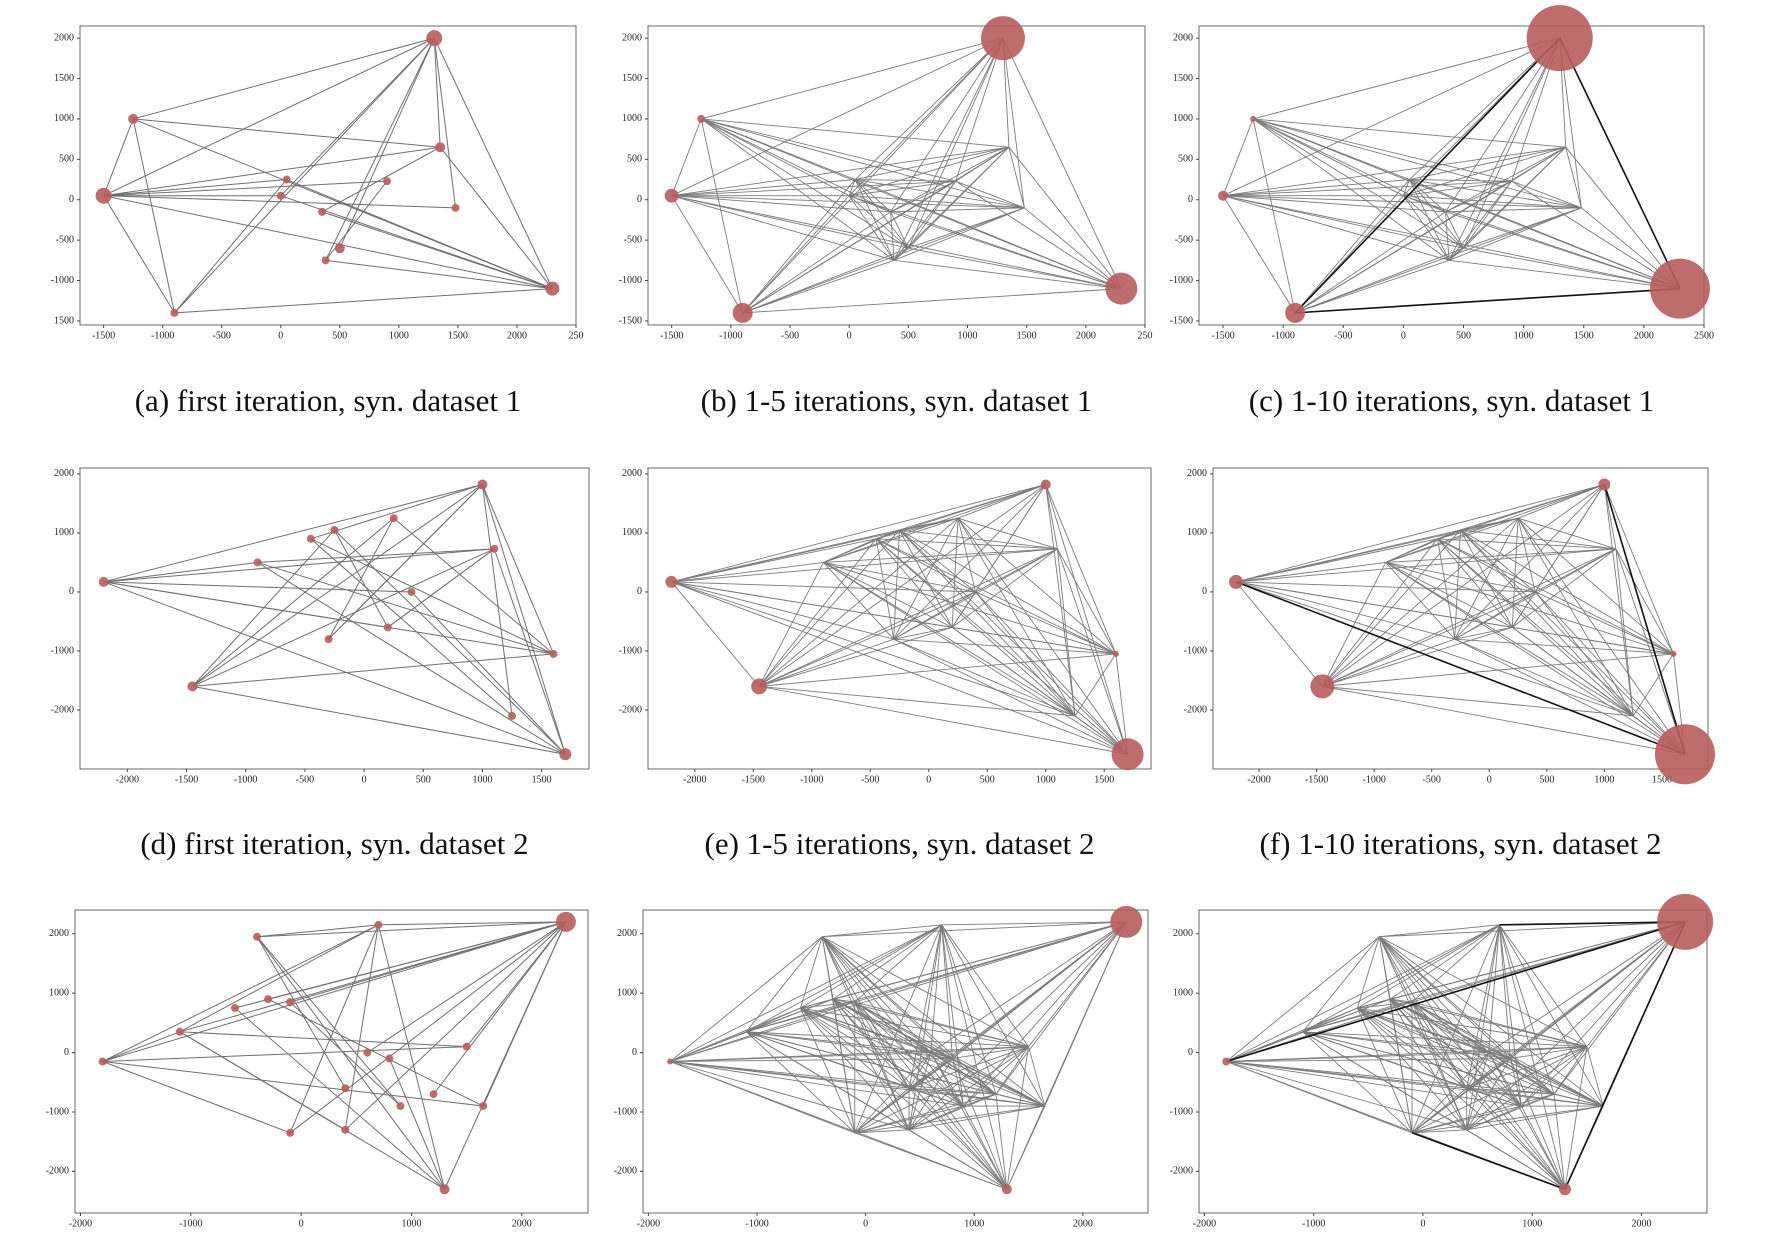 The height and width of the screenshot is (1251, 1773). I want to click on x-tick-label: -500, so click(870, 779).